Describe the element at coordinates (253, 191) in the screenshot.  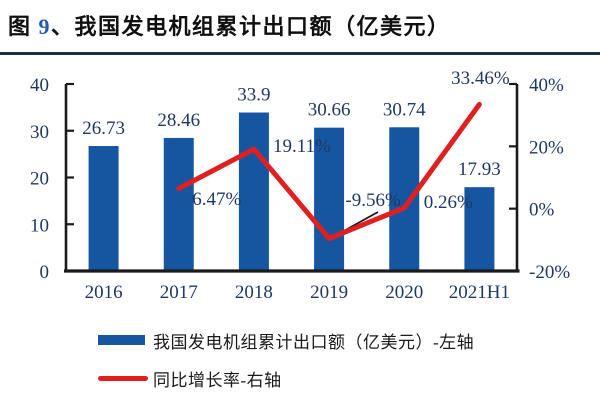
I see `bar-2018` at that location.